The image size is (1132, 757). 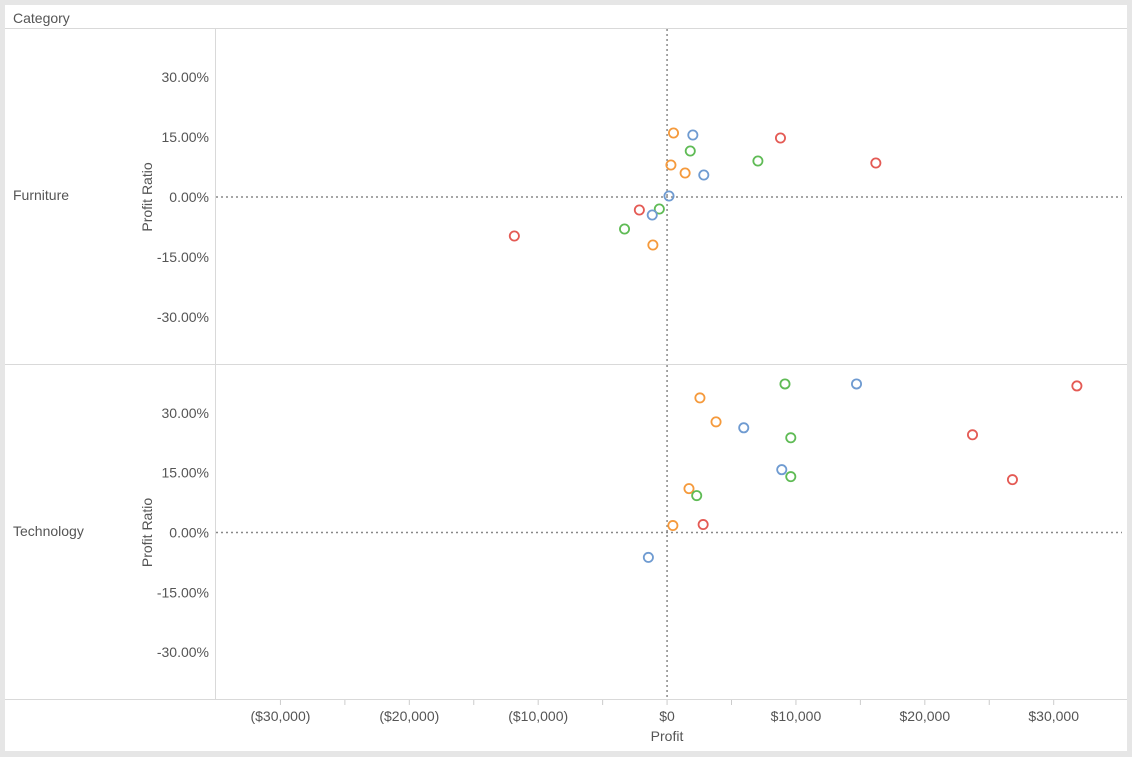 What do you see at coordinates (409, 716) in the screenshot?
I see `x-tick-label: ($20,000)` at bounding box center [409, 716].